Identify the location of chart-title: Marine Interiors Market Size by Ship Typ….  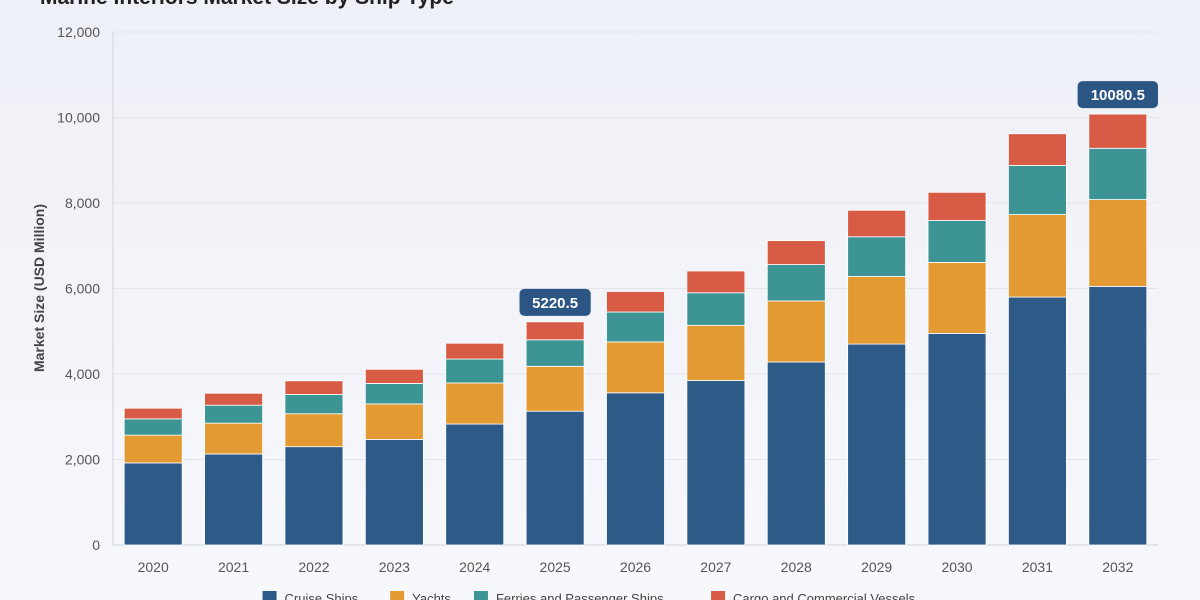
(247, 5).